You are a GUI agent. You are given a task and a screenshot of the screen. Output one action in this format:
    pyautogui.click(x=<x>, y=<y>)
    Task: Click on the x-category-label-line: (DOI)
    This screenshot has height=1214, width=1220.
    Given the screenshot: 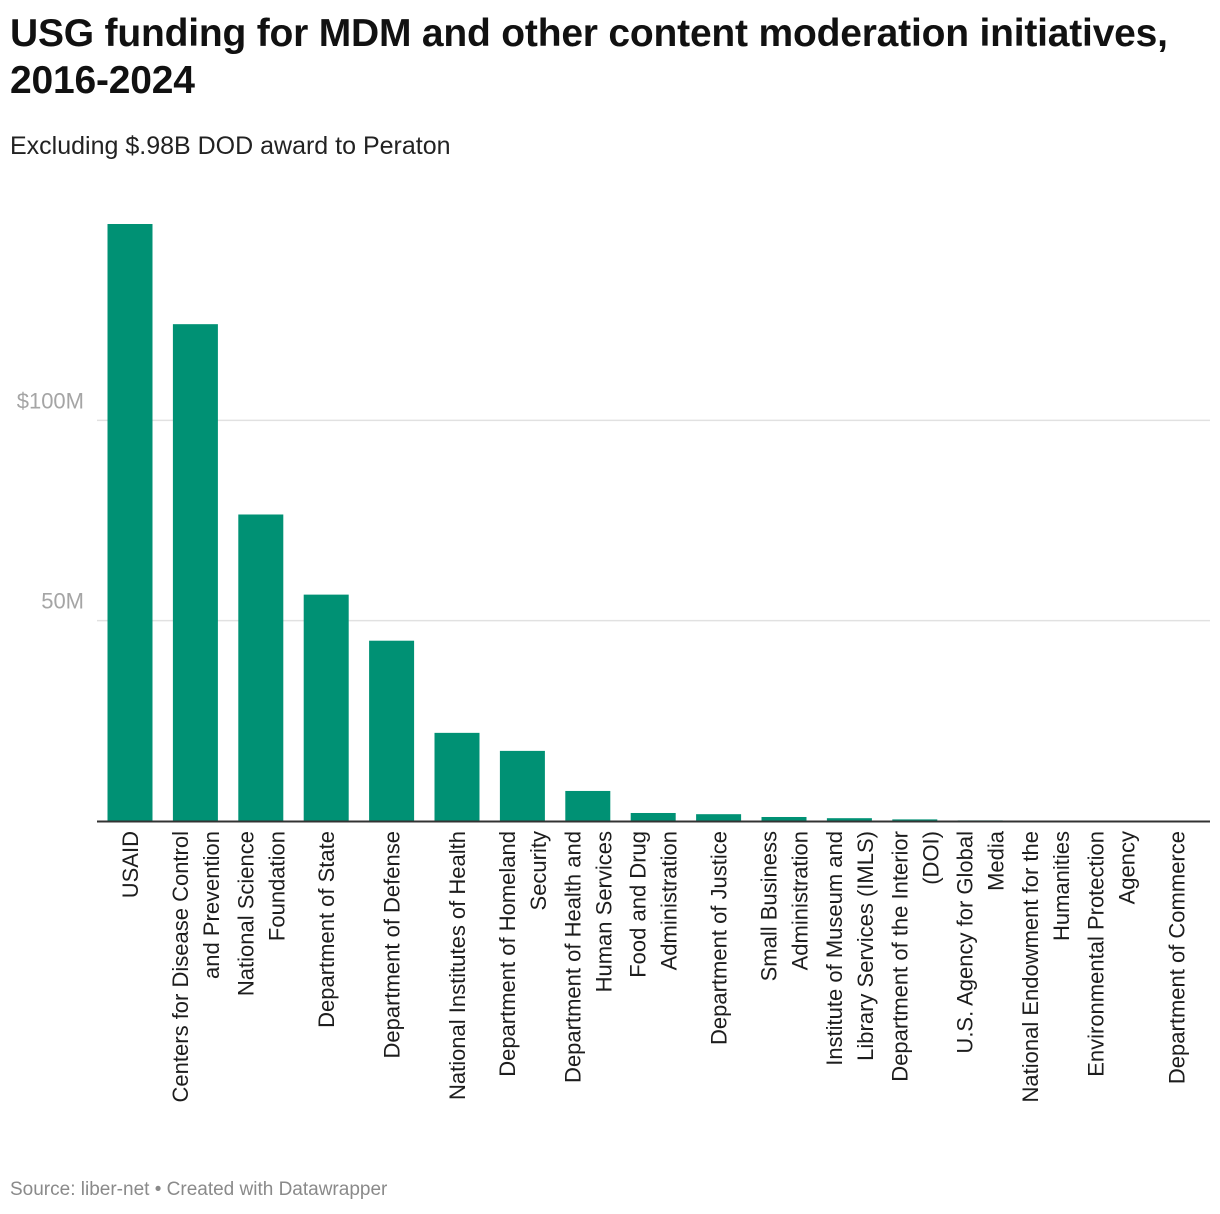 What is the action you would take?
    pyautogui.click(x=930, y=858)
    